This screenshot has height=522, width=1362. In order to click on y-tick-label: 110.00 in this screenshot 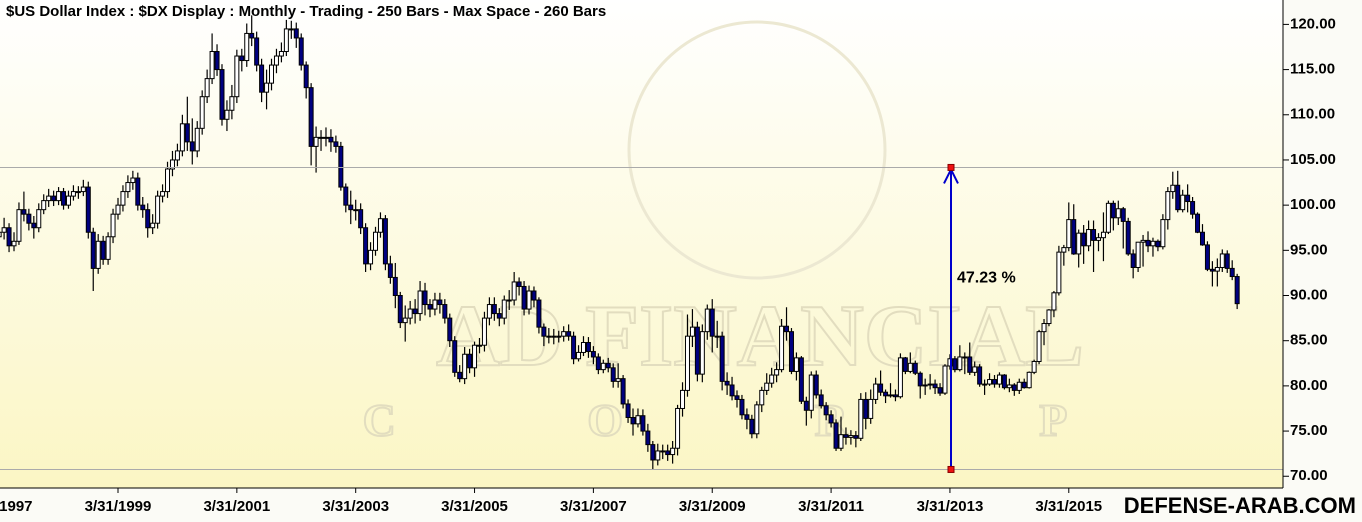, I will do `click(1312, 114)`.